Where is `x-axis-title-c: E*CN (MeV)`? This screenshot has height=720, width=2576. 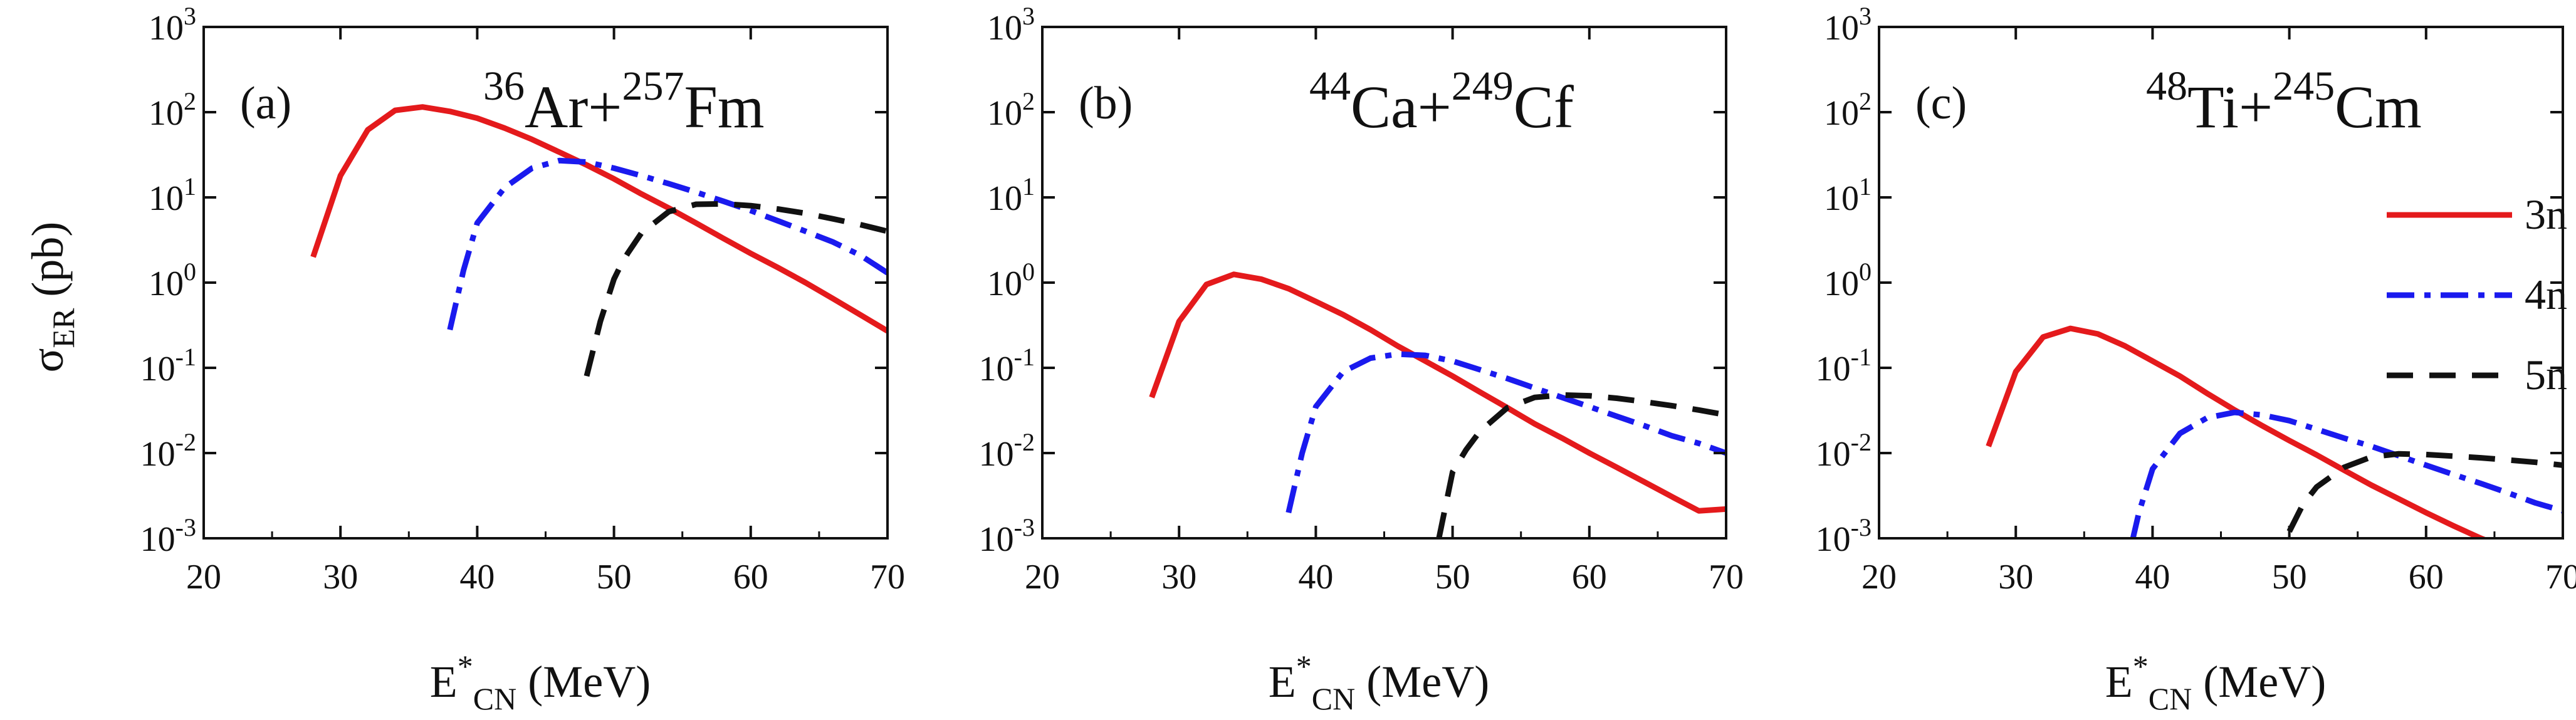
x-axis-title-c: E*CN (MeV) is located at coordinates (2215, 682).